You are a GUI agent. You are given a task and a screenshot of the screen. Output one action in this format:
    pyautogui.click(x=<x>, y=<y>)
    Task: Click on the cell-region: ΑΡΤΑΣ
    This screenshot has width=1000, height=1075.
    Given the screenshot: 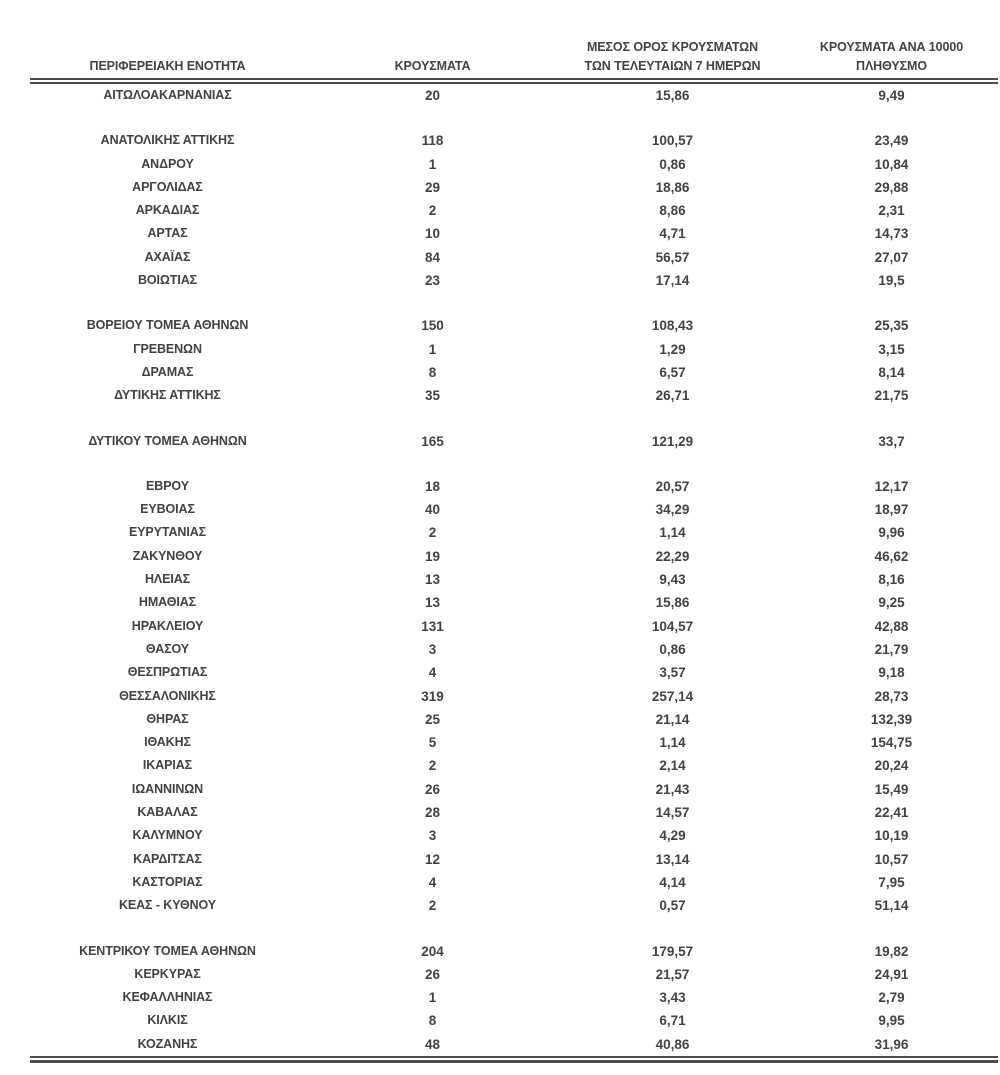 What is the action you would take?
    pyautogui.click(x=167, y=233)
    